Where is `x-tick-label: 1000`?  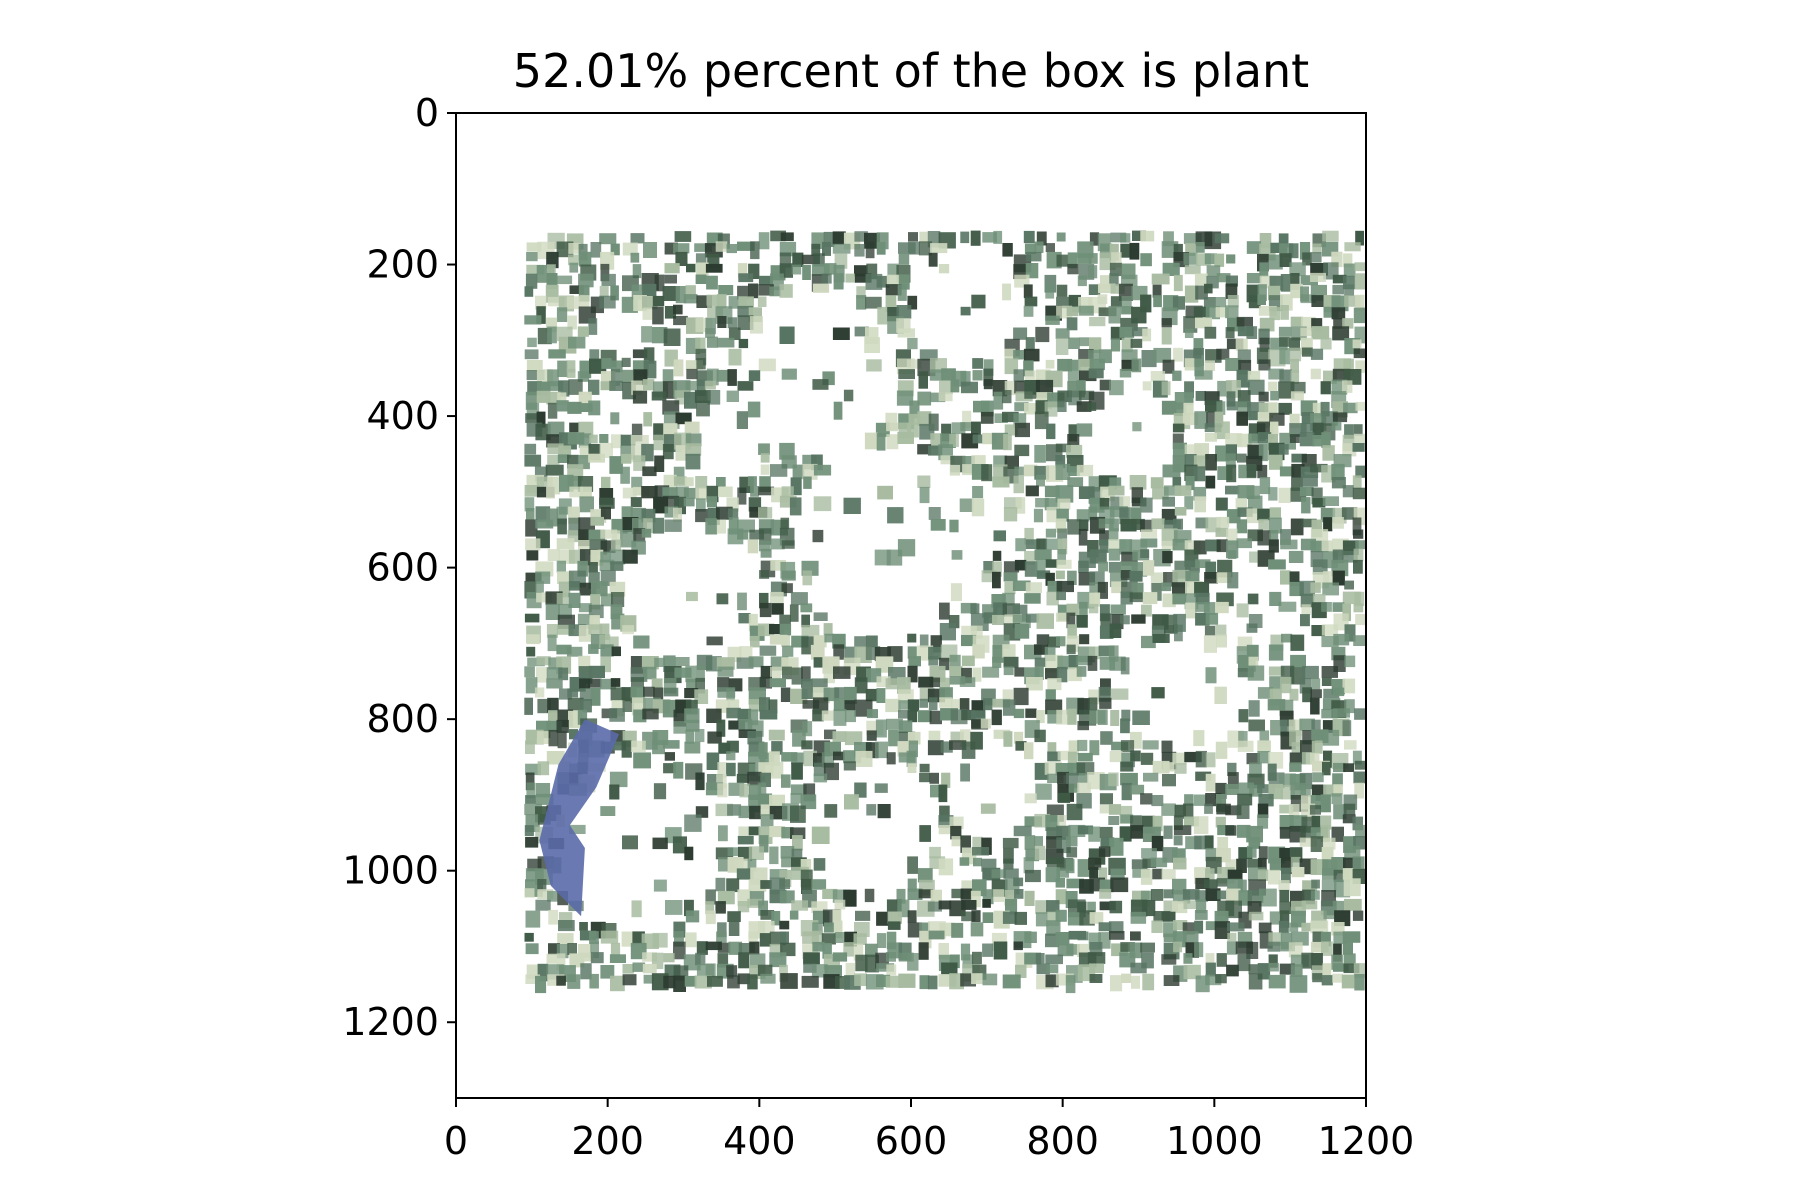
x-tick-label: 1000 is located at coordinates (1214, 1141).